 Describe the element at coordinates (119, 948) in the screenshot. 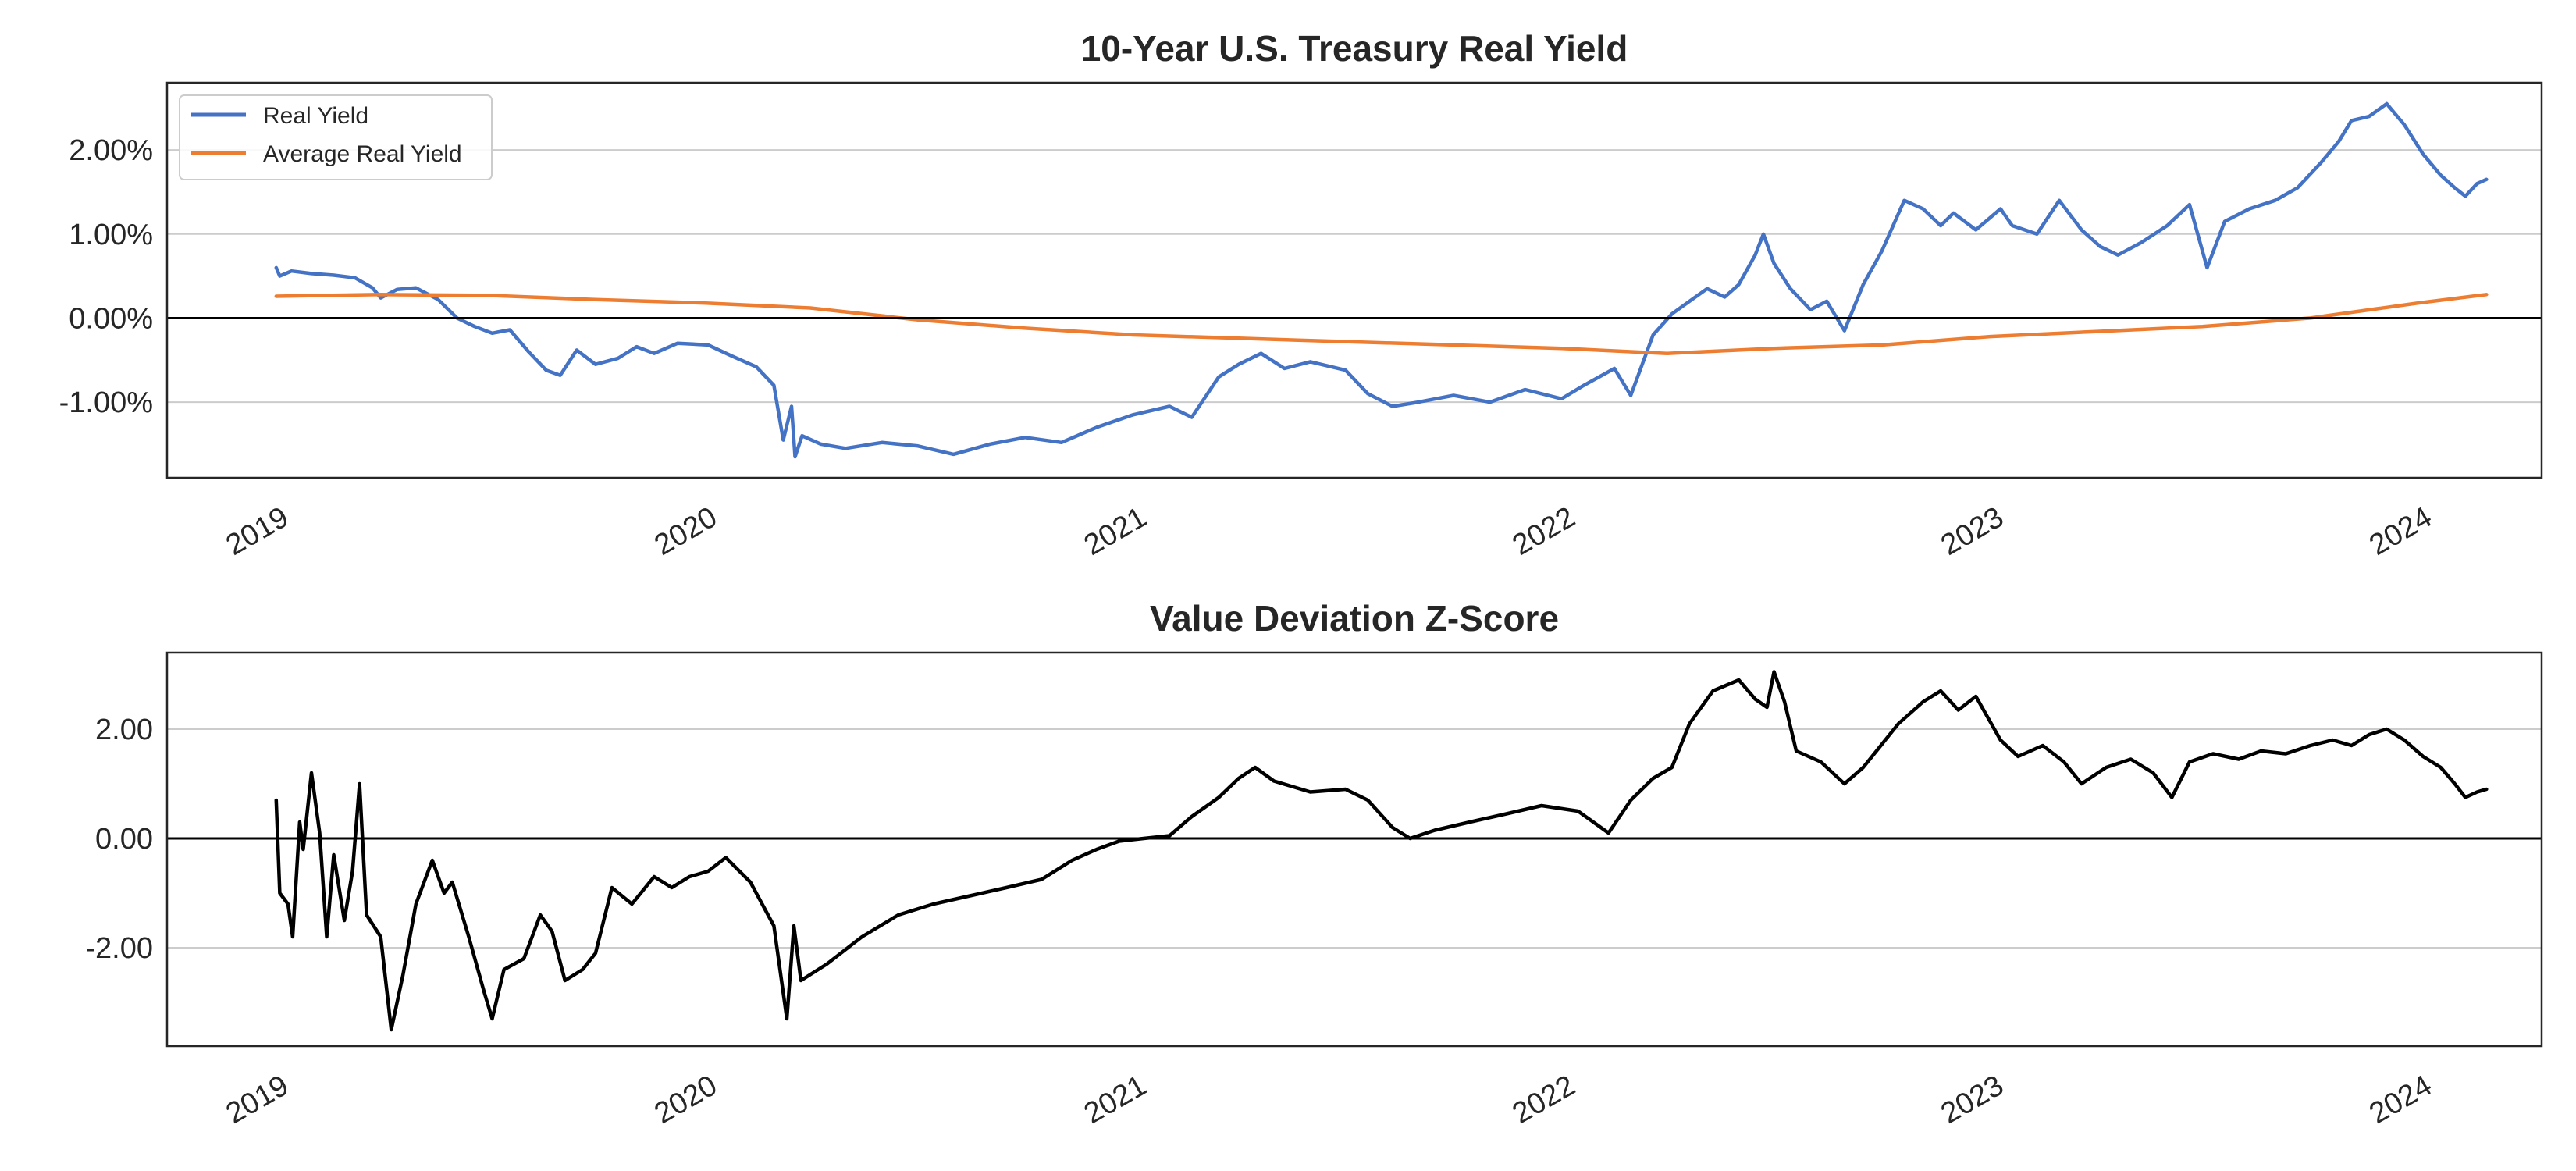

I see `y-tick-label: -2.00` at that location.